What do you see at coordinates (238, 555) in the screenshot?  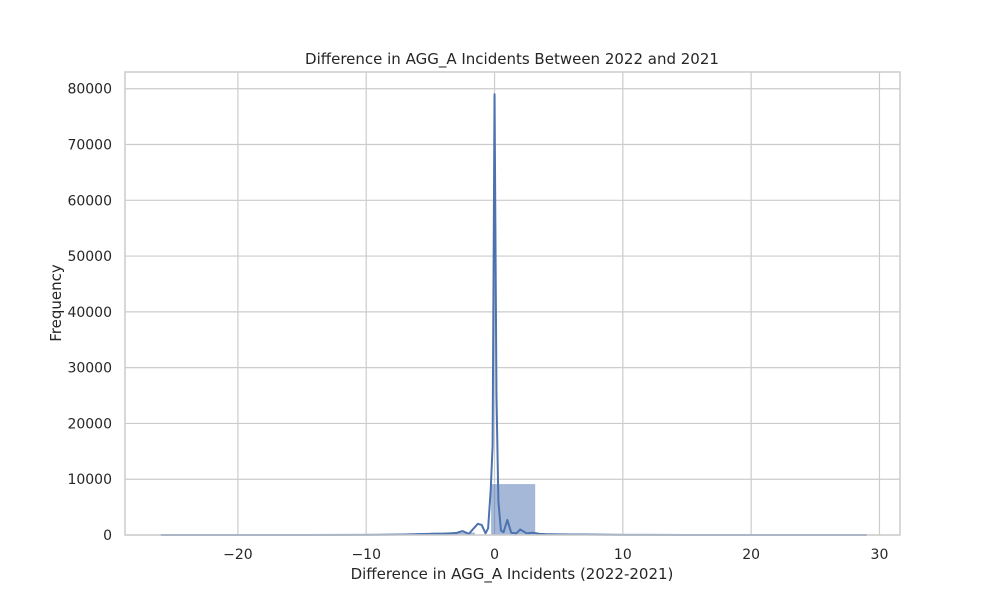 I see `x-tick-label: −20` at bounding box center [238, 555].